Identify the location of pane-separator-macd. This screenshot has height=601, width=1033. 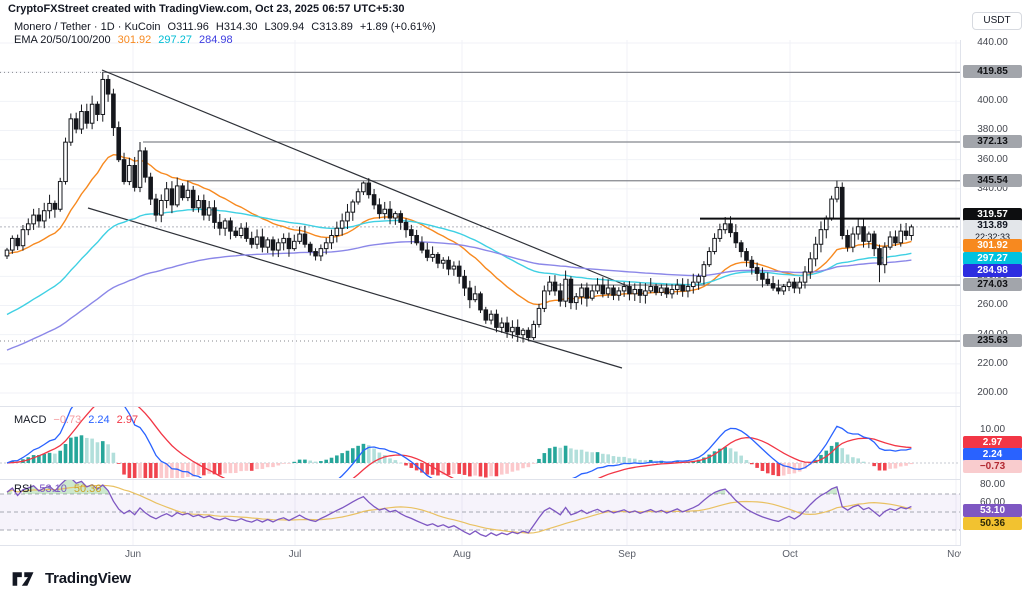
(480, 406).